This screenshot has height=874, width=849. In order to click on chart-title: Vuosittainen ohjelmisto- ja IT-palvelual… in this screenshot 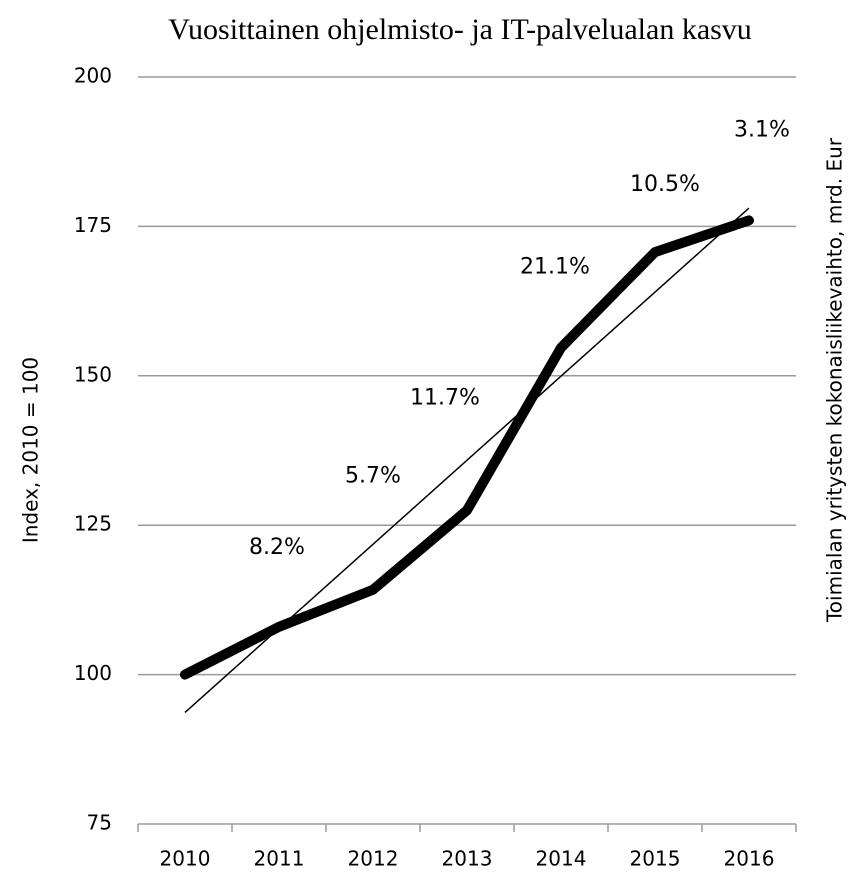, I will do `click(460, 29)`.